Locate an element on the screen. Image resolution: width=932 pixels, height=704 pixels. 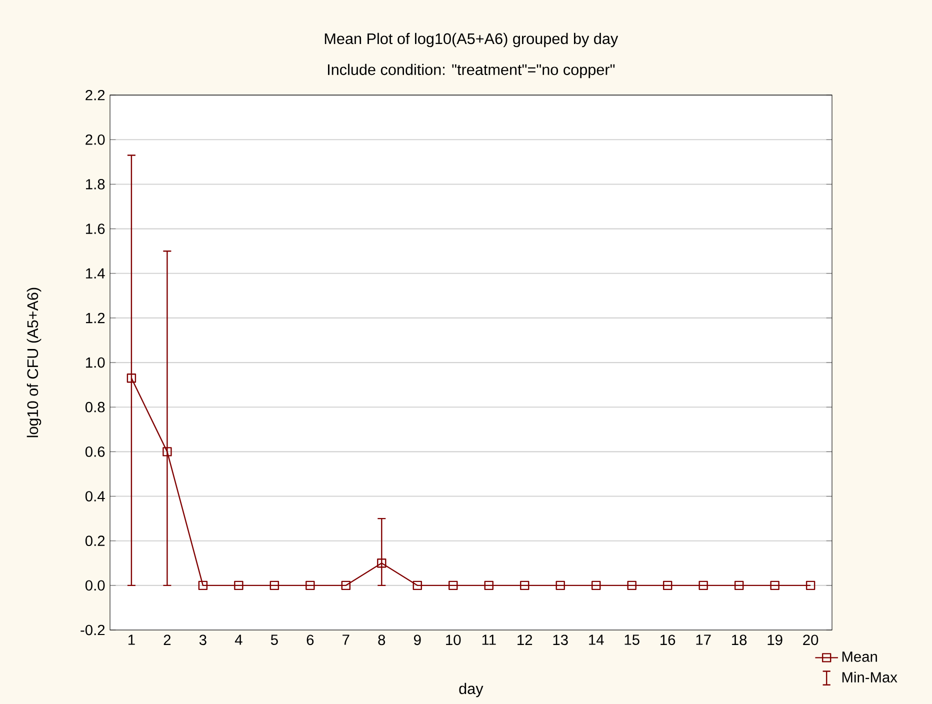
x-tick-label: 19 is located at coordinates (775, 640).